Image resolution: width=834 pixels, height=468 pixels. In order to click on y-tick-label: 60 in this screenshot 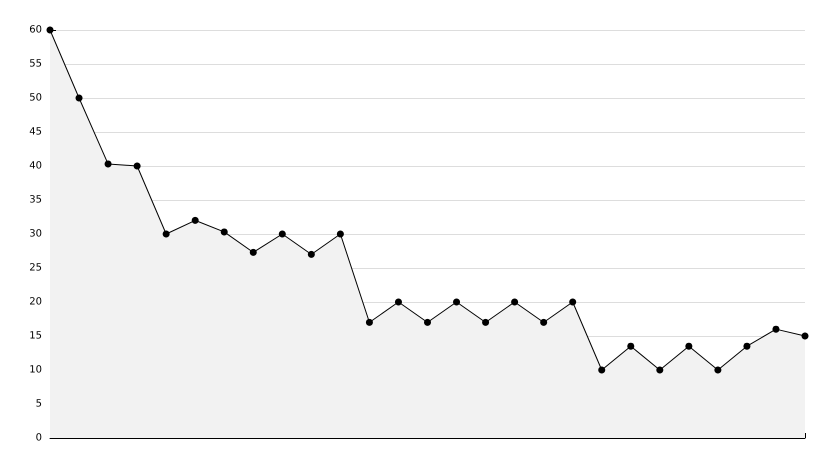, I will do `click(35, 30)`.